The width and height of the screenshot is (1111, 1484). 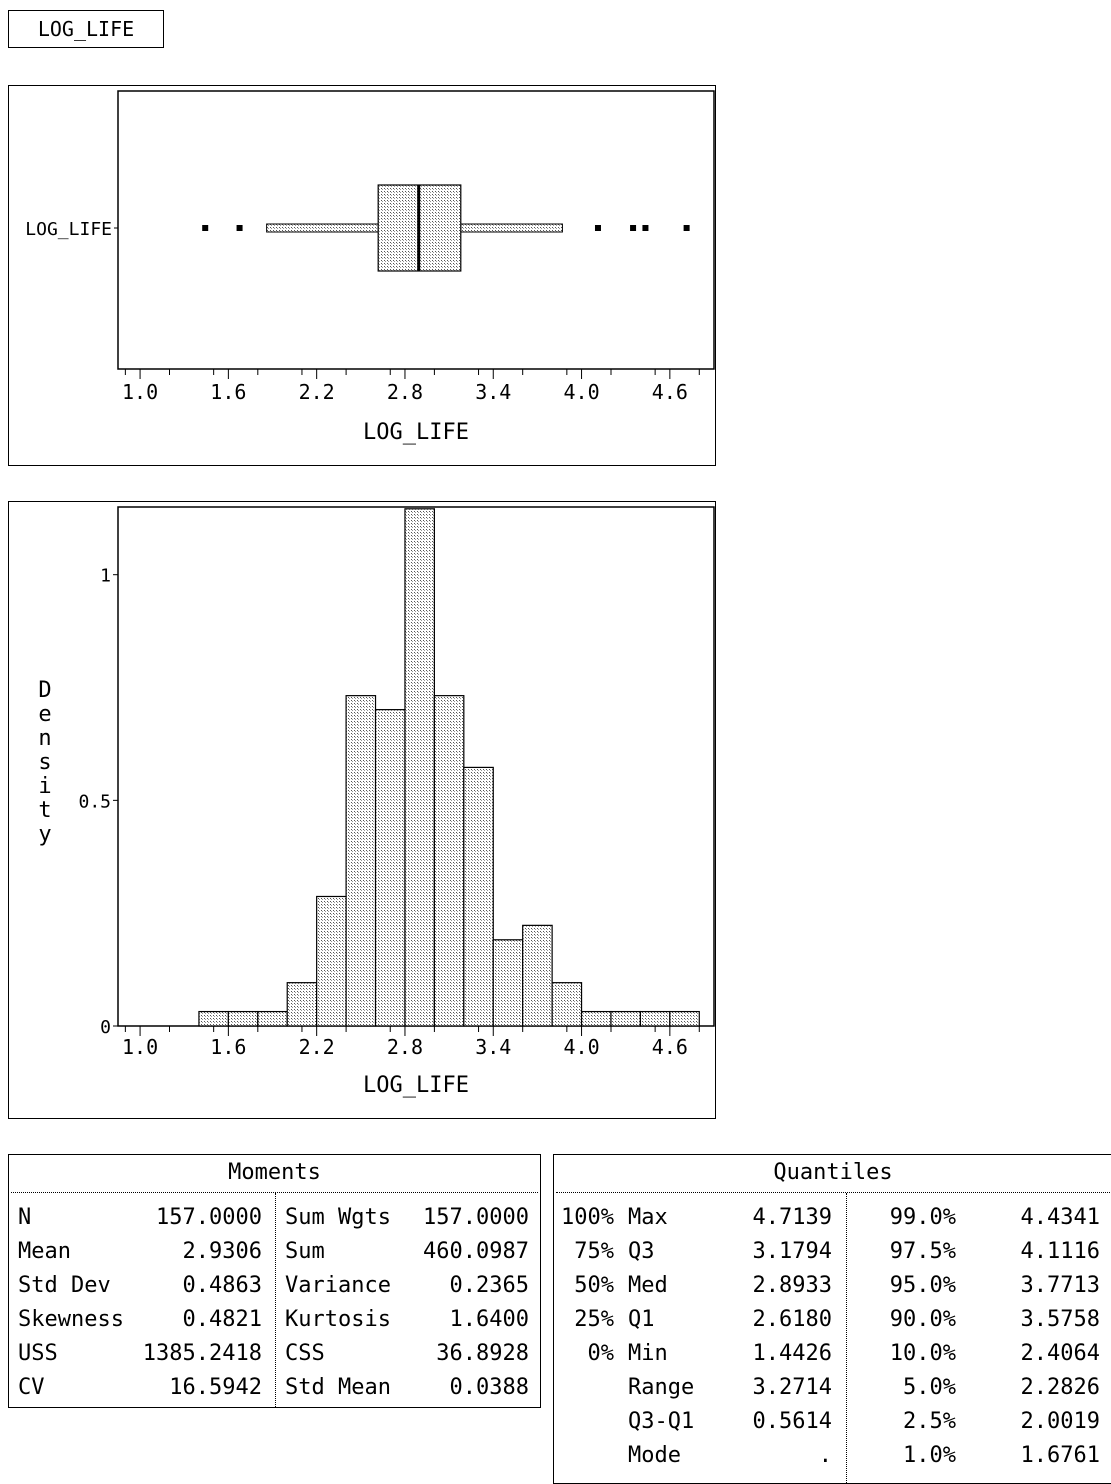 What do you see at coordinates (38, 1353) in the screenshot?
I see `moment-label: USS` at bounding box center [38, 1353].